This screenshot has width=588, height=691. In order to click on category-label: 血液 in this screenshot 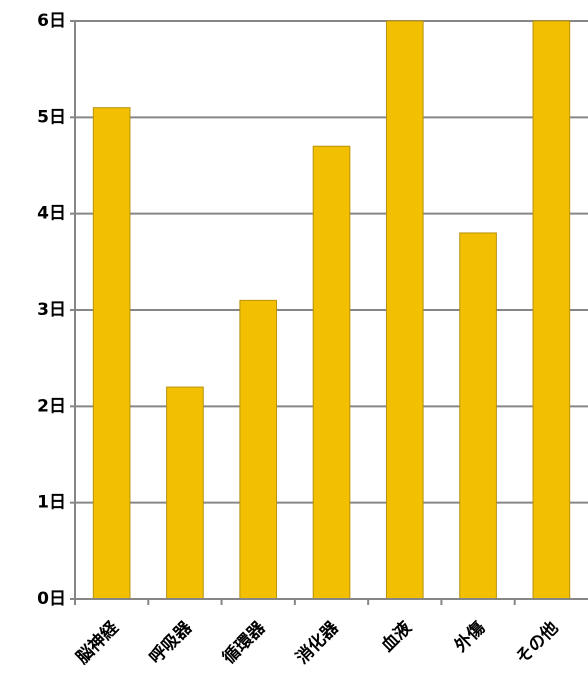, I will do `click(396, 636)`.